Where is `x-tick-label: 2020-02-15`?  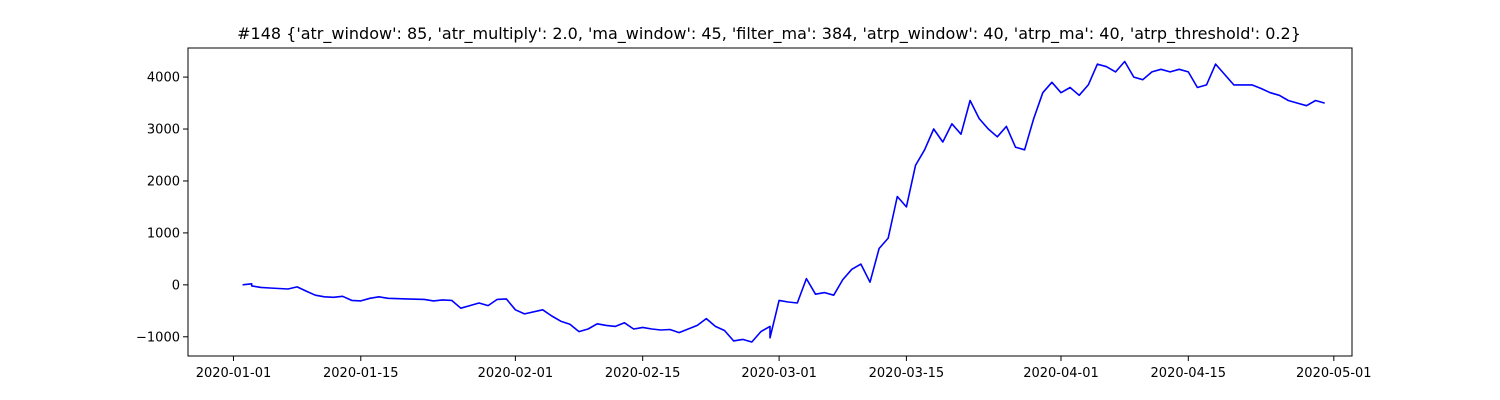
x-tick-label: 2020-02-15 is located at coordinates (643, 373).